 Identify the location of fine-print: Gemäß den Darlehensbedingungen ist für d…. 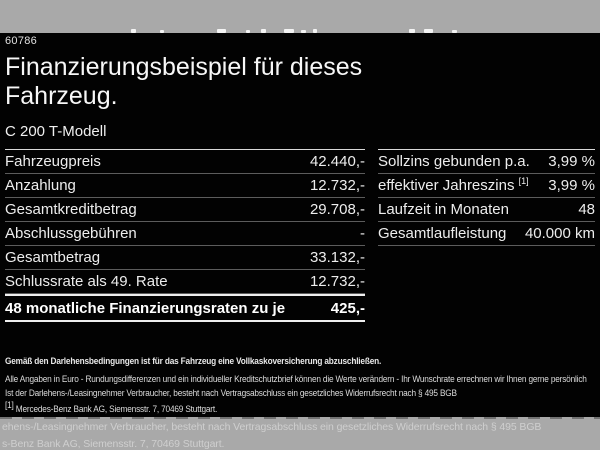
(302, 385).